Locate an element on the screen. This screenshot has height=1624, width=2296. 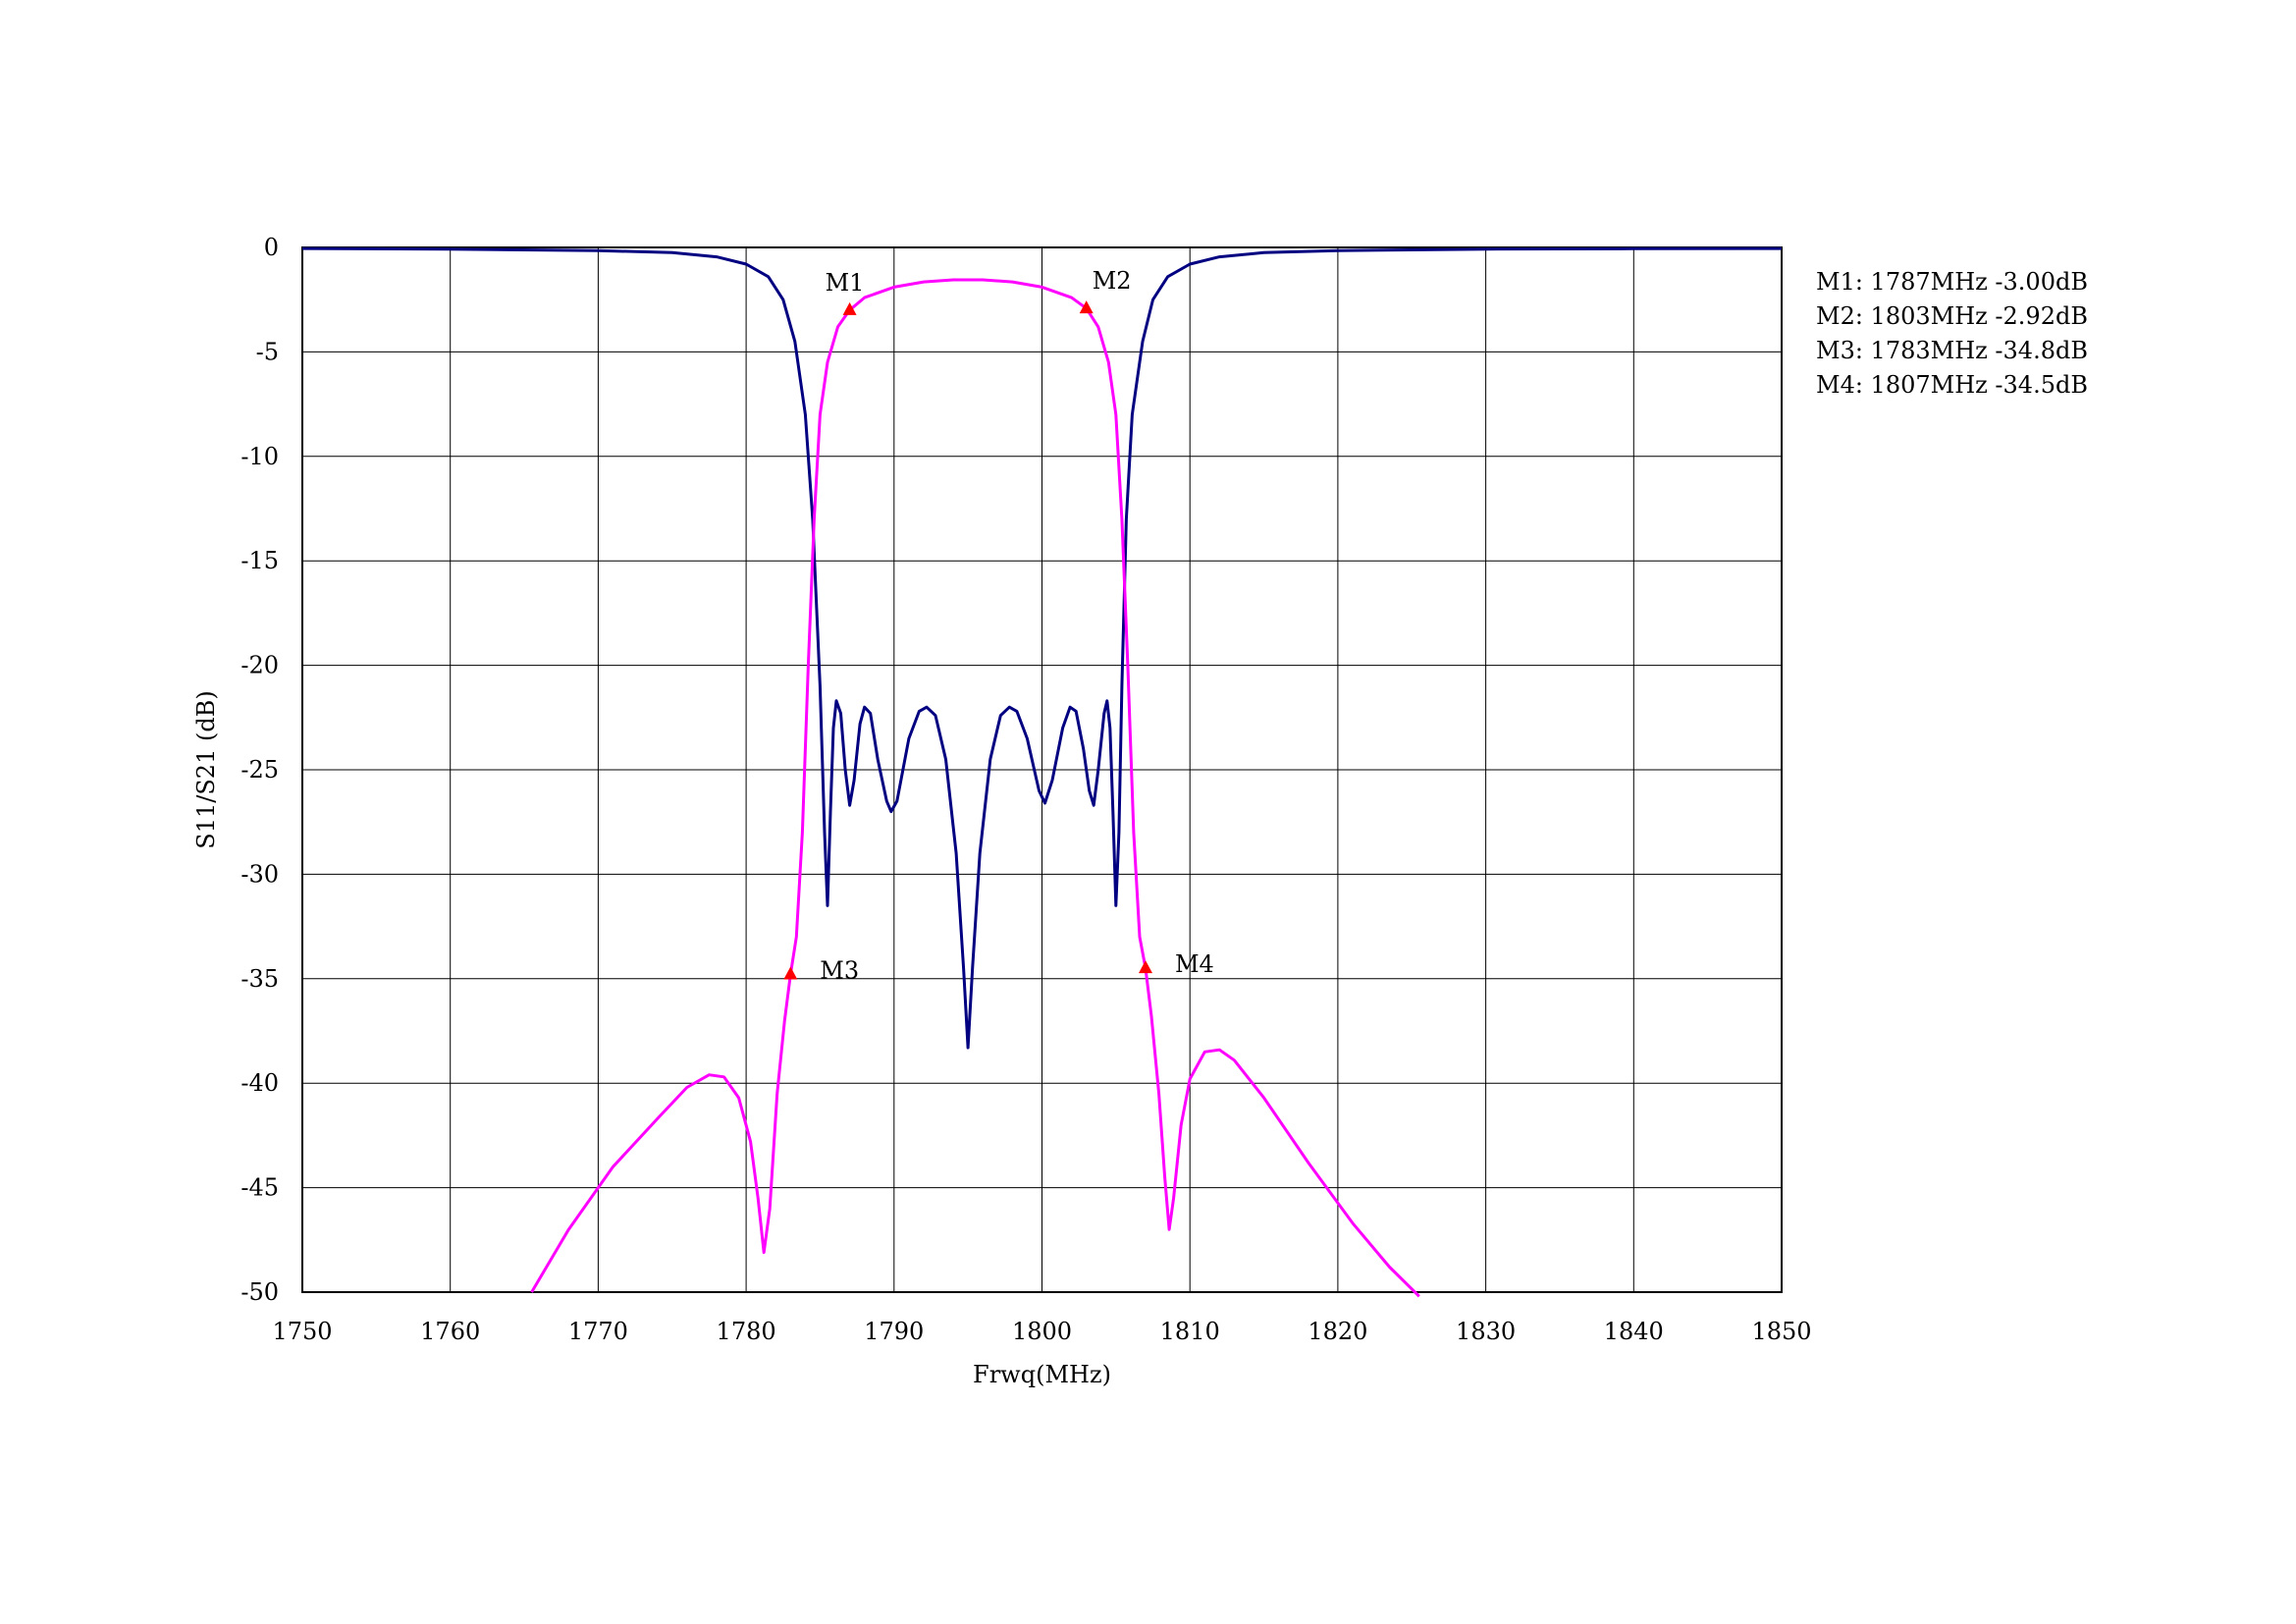
marker-layer: M1 M2 M3 M4 is located at coordinates (999, 626).